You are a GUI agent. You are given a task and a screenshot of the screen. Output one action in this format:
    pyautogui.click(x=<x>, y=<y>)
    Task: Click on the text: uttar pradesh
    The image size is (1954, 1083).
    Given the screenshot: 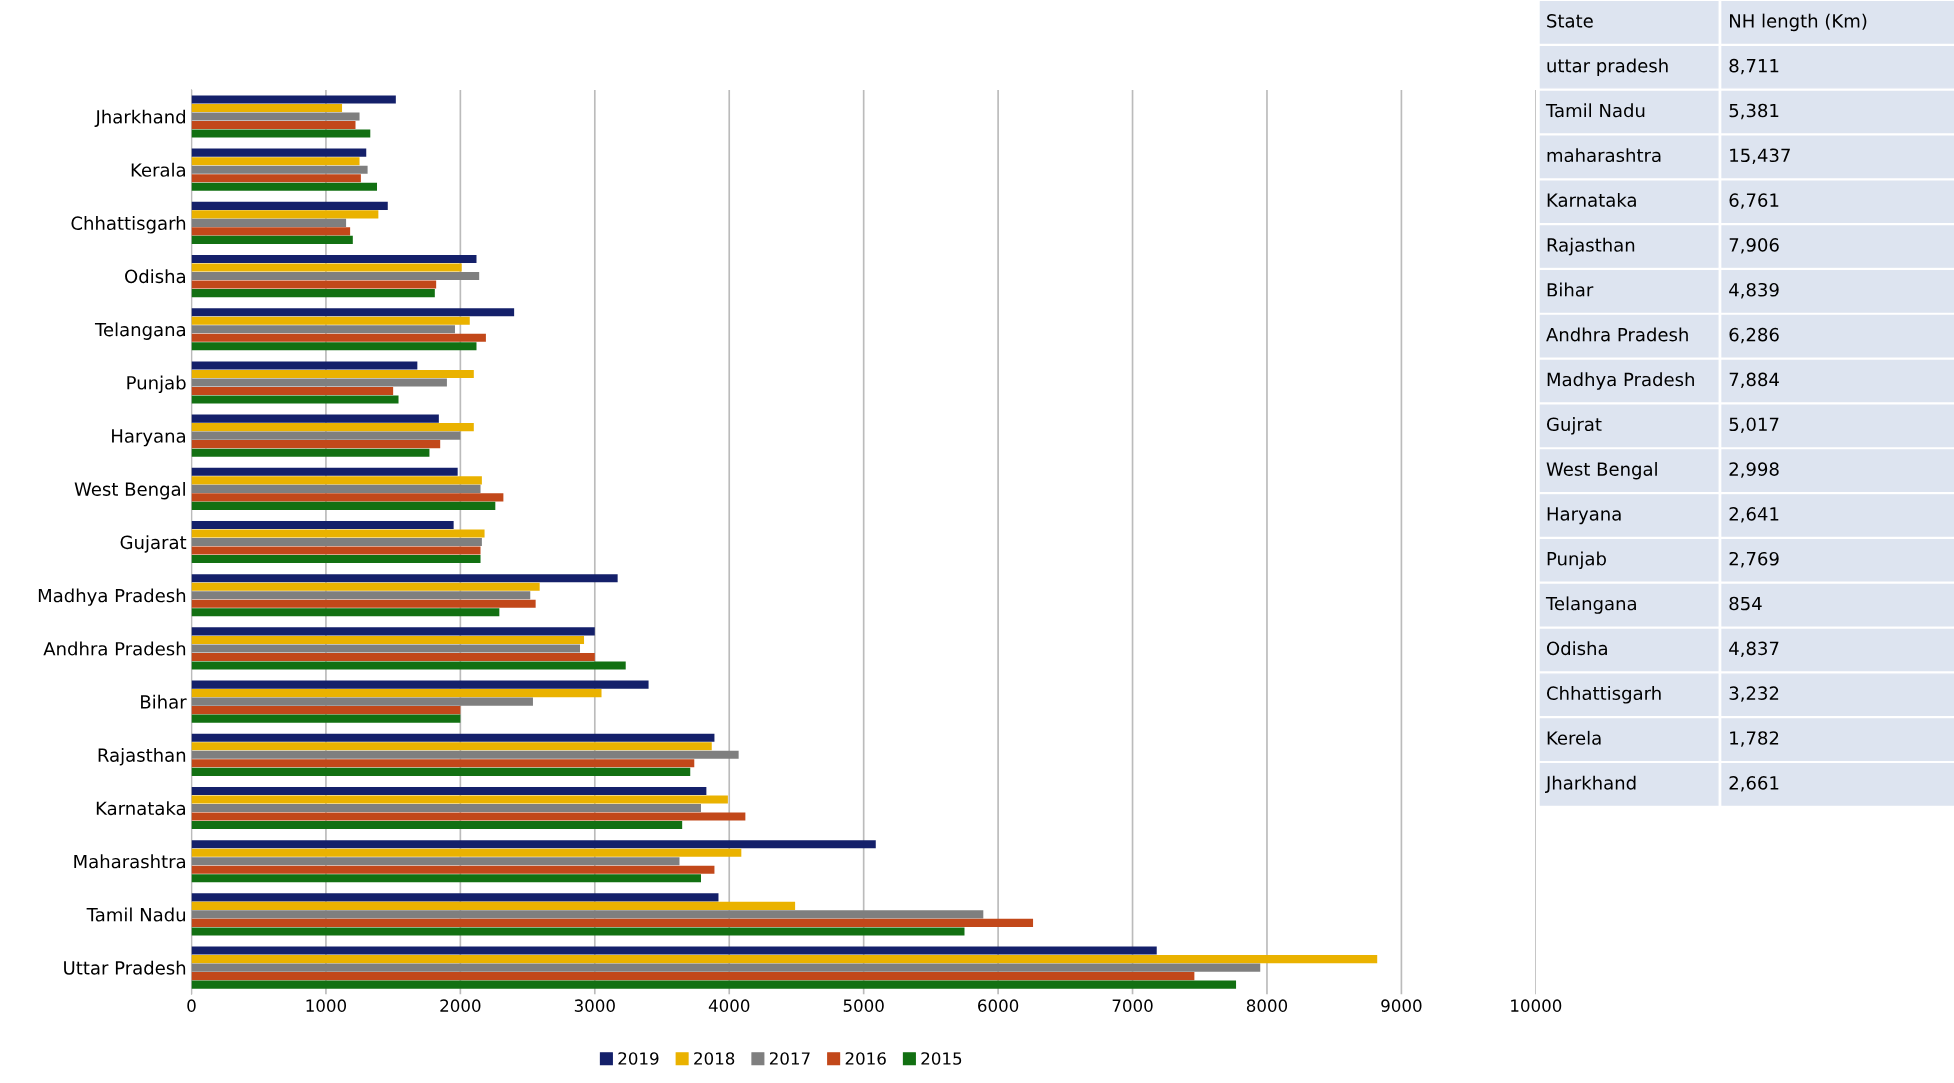 What is the action you would take?
    pyautogui.click(x=1607, y=67)
    